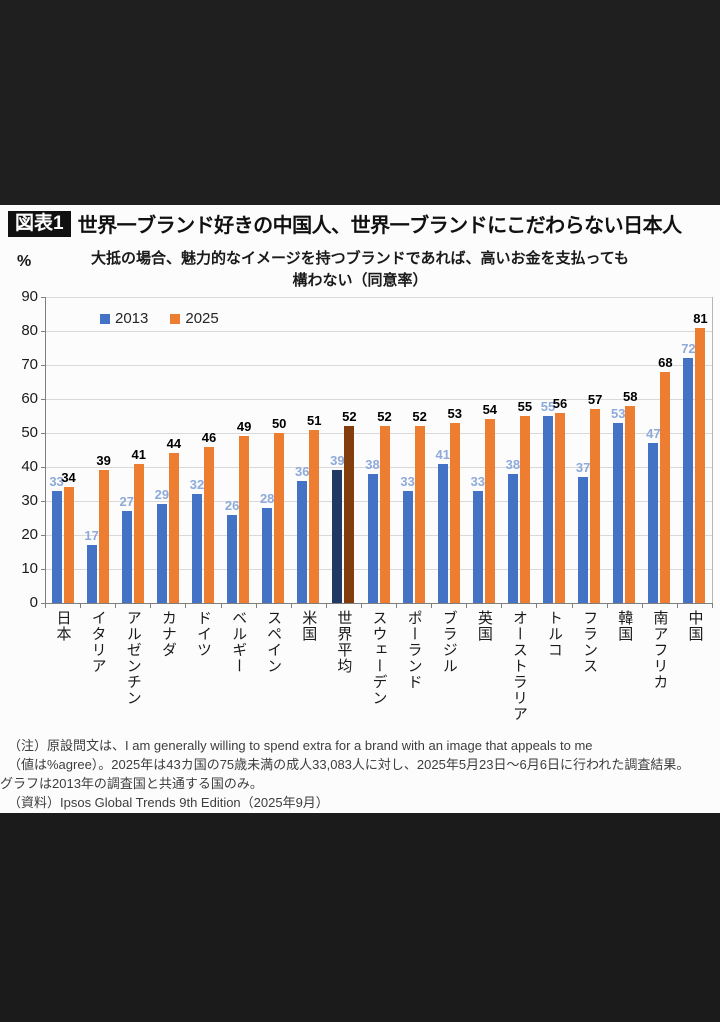 The height and width of the screenshot is (1022, 720). What do you see at coordinates (583, 468) in the screenshot?
I see `value-label-2013-フランス: 37` at bounding box center [583, 468].